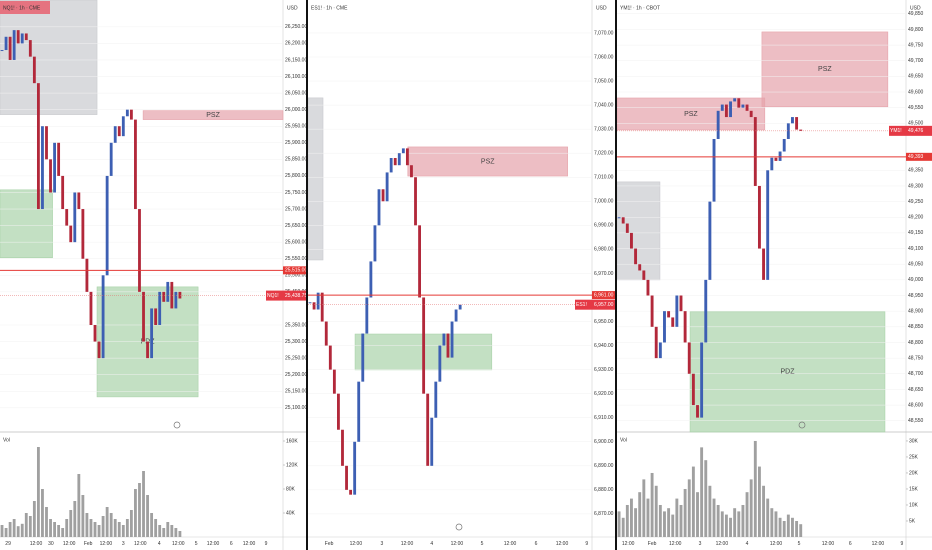 Image resolution: width=932 pixels, height=550 pixels. I want to click on x-tick-label: 29, so click(8, 544).